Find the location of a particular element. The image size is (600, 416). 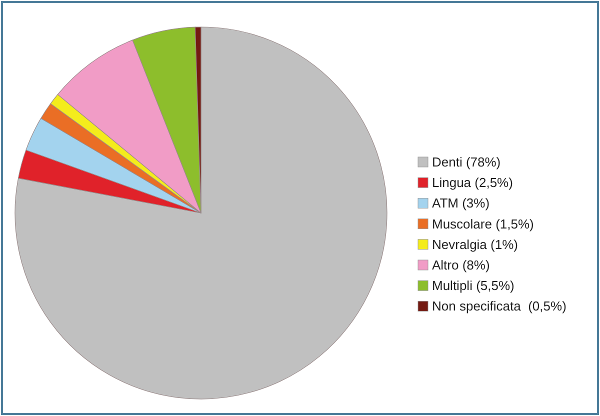

legend-label: Multipli (5,5%) is located at coordinates (473, 286).